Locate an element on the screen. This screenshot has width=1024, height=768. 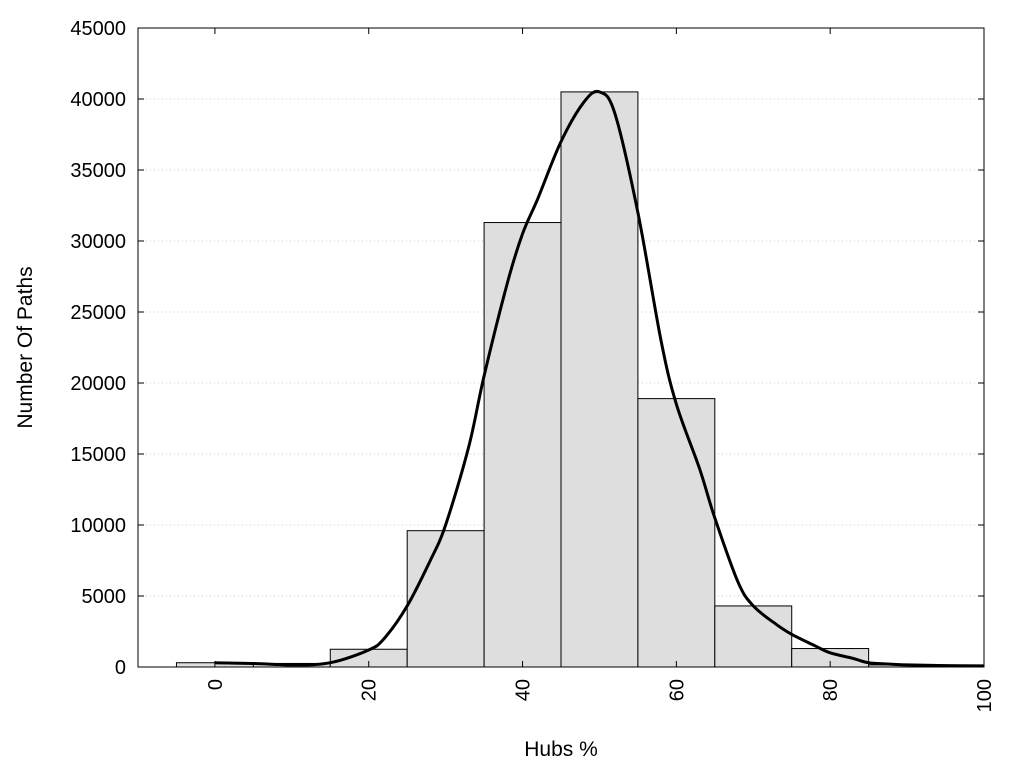
y-tick-label: 20000 is located at coordinates (98, 384).